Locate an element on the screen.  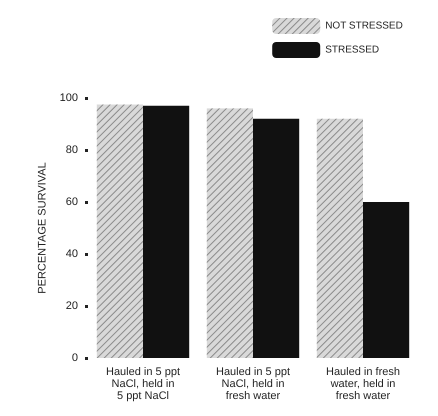
y-tick-label: 40 is located at coordinates (72, 254).